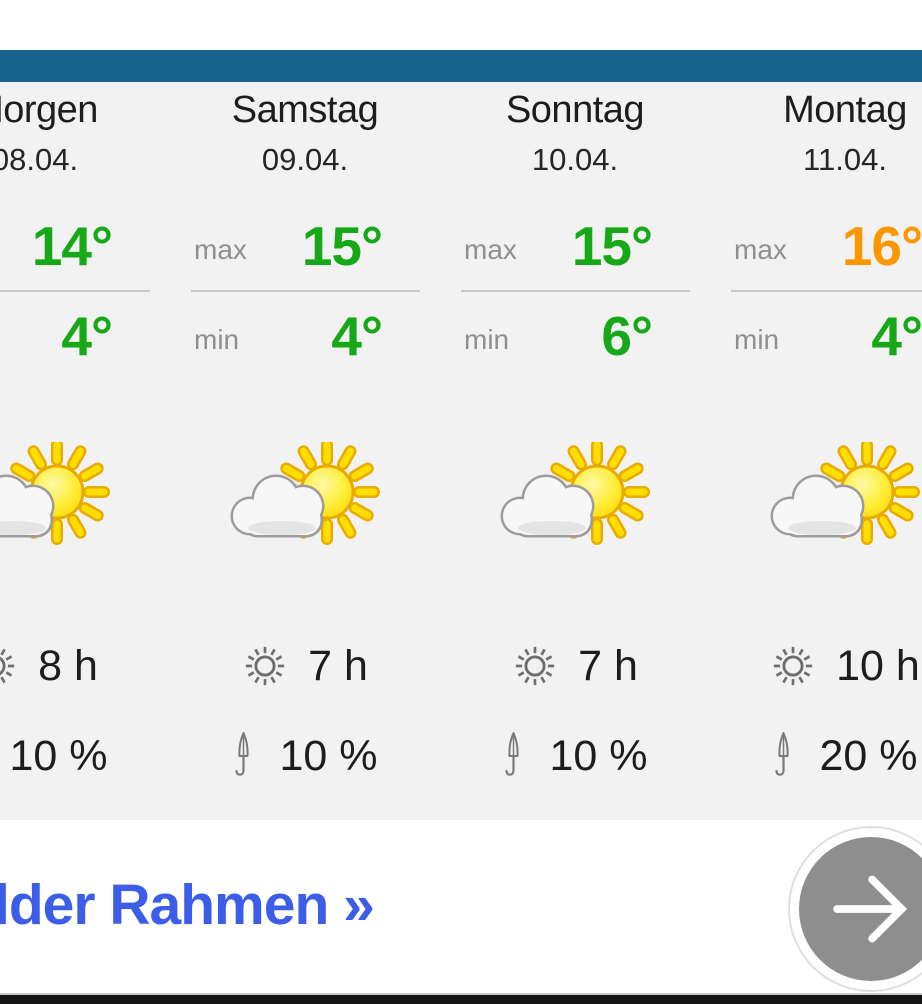 The height and width of the screenshot is (1004, 922). Describe the element at coordinates (72, 246) in the screenshot. I see `max-temp-value: 14°` at that location.